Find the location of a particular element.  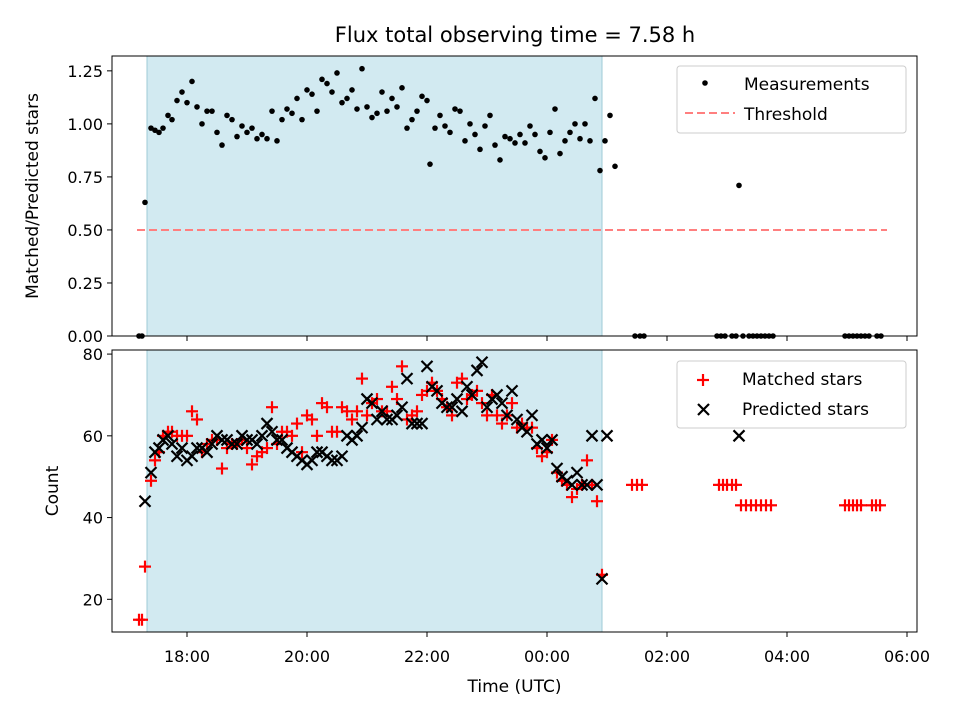

bottom-x-ticks: 18:00 20:00 22:00 00:00 02:00 04:00 06:00 is located at coordinates (547, 649).